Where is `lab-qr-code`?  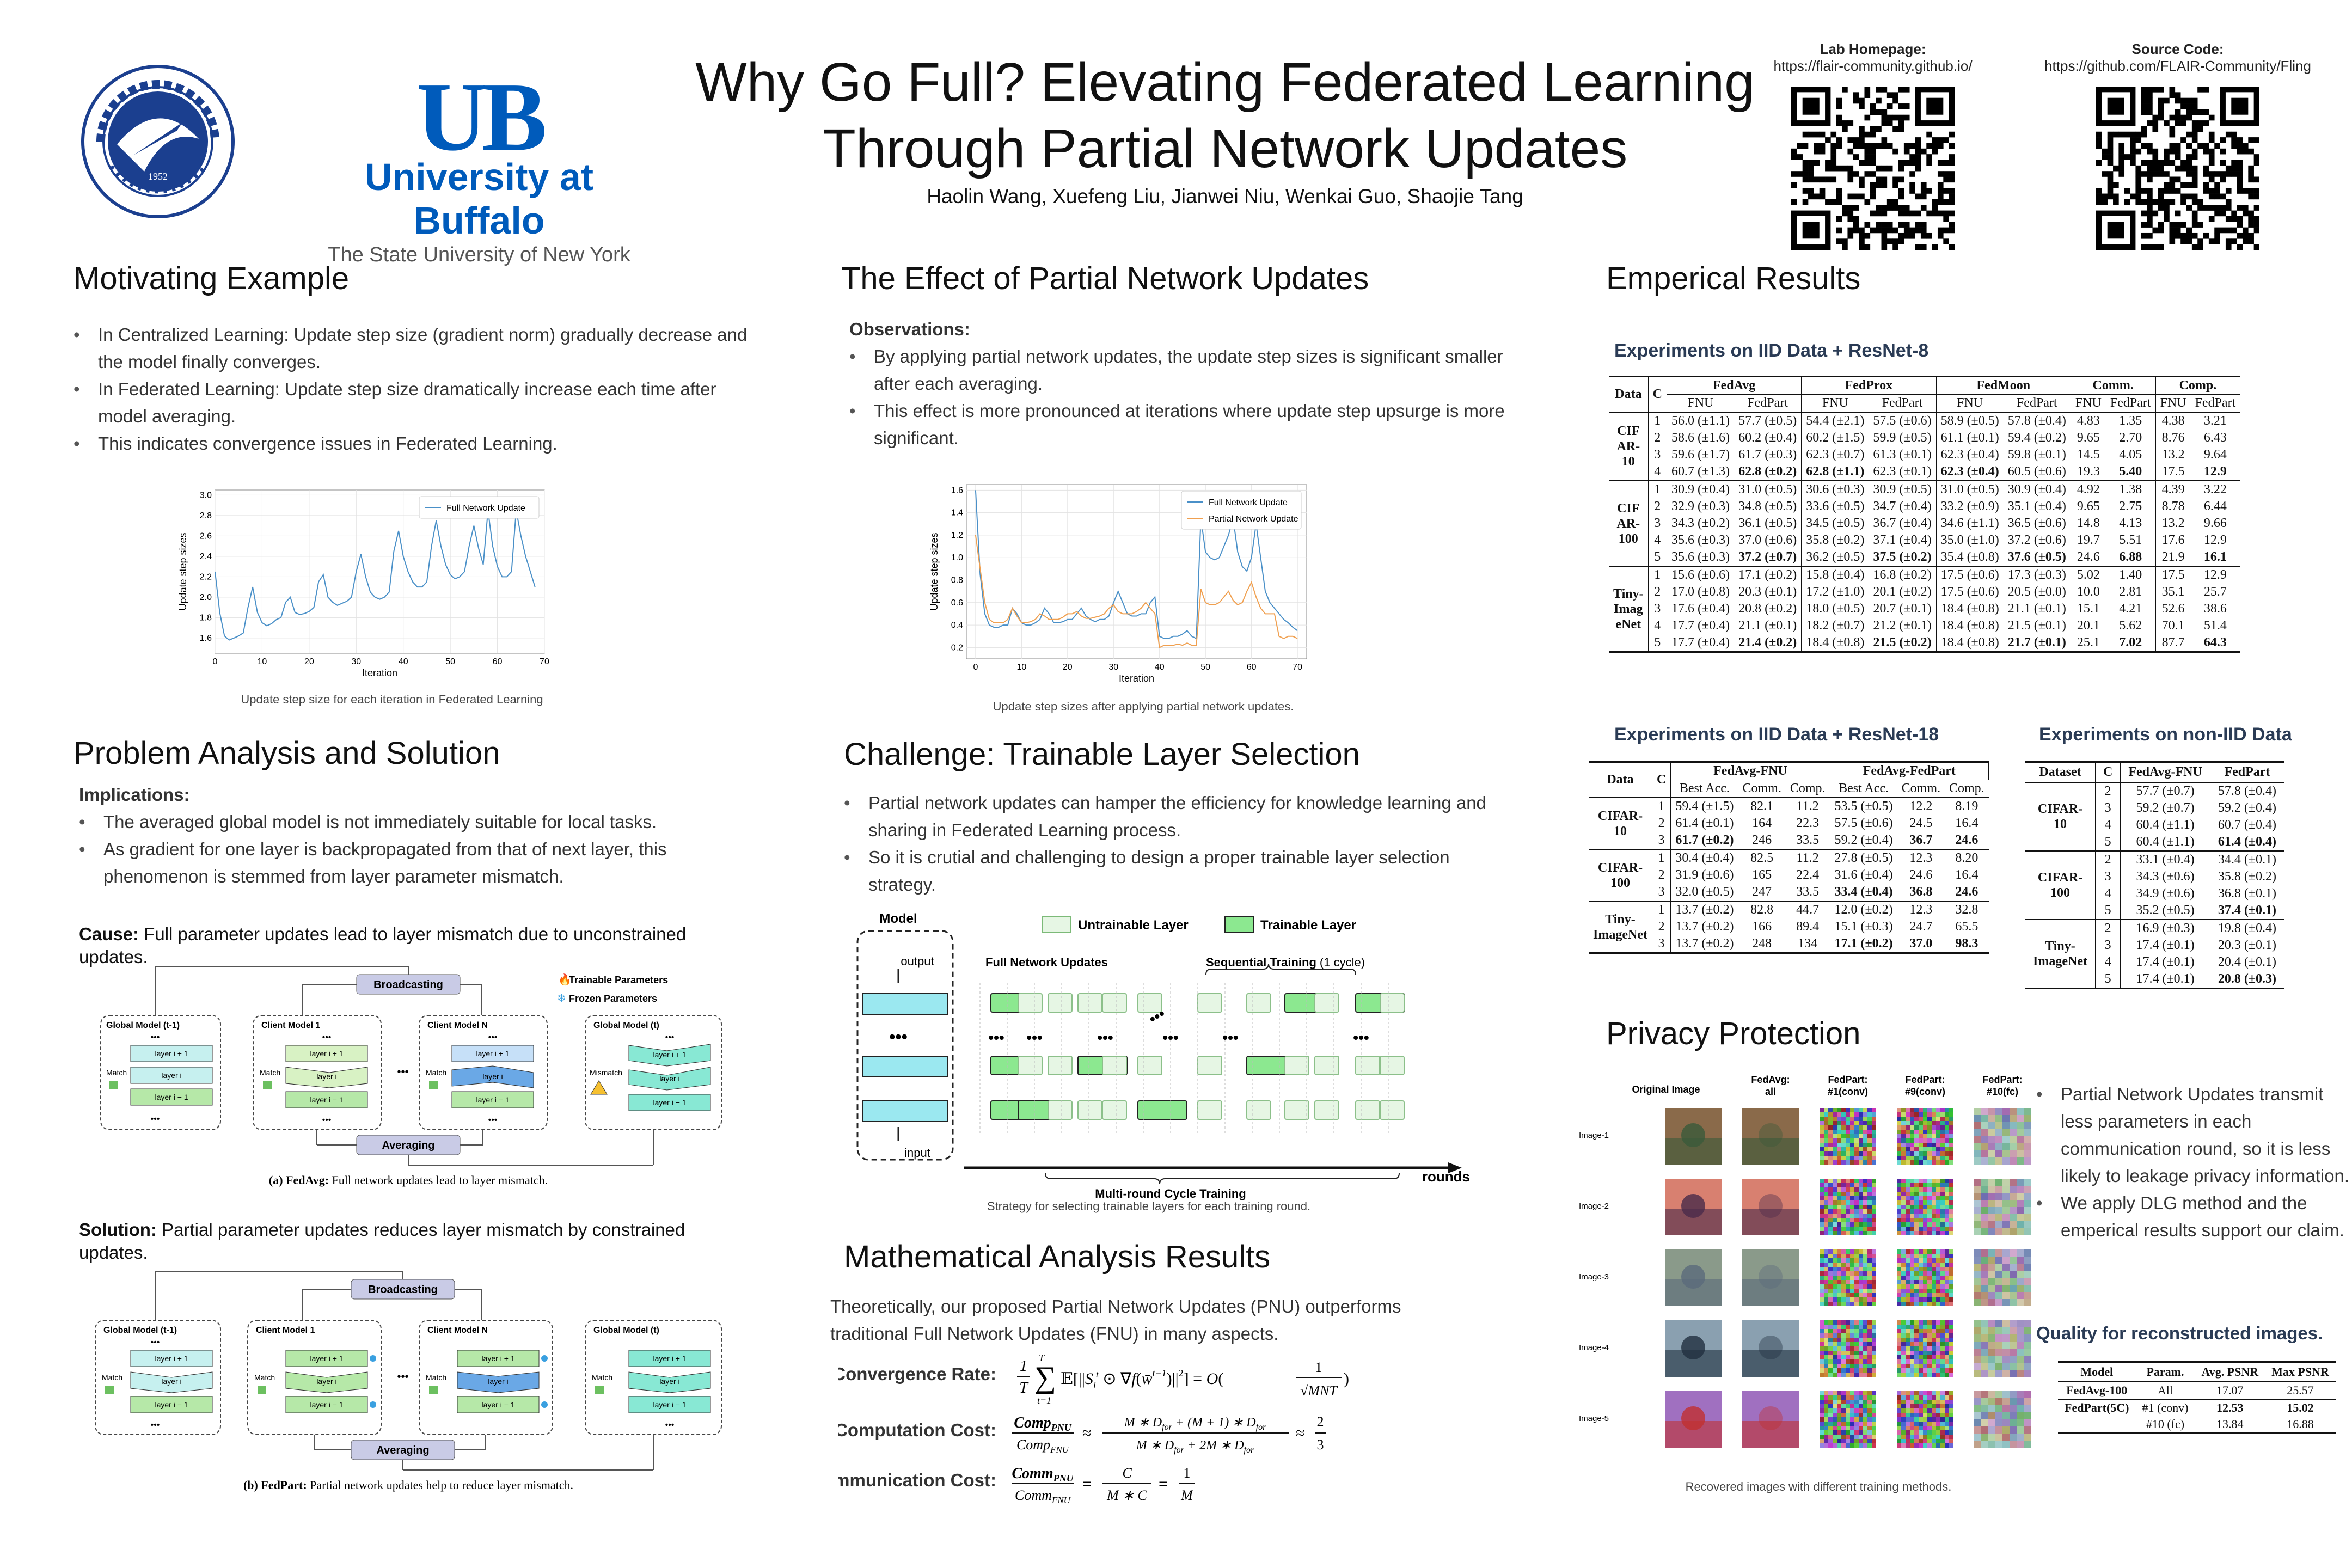
lab-qr-code is located at coordinates (1873, 168).